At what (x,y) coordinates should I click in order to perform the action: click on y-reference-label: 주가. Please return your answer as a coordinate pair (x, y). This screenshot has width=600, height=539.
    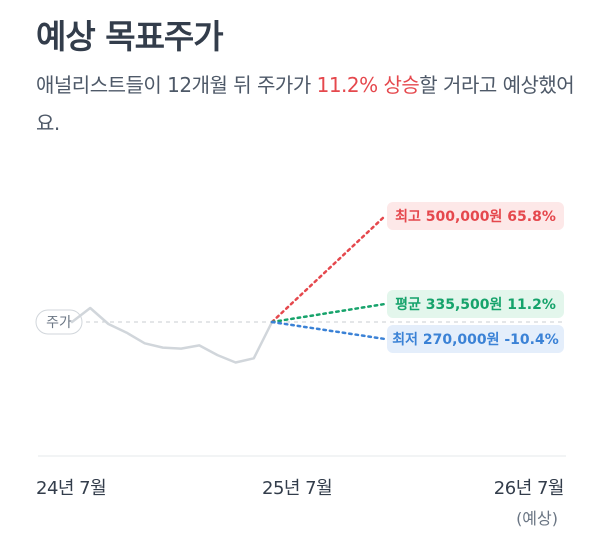
    Looking at the image, I should click on (59, 323).